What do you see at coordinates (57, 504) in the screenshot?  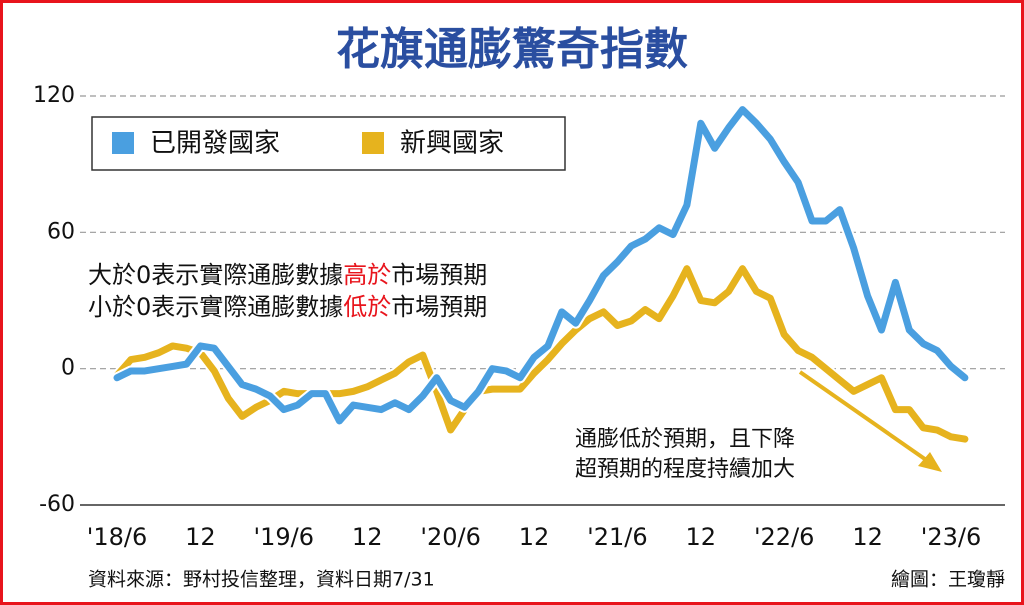 I see `y-tick-label: -60` at bounding box center [57, 504].